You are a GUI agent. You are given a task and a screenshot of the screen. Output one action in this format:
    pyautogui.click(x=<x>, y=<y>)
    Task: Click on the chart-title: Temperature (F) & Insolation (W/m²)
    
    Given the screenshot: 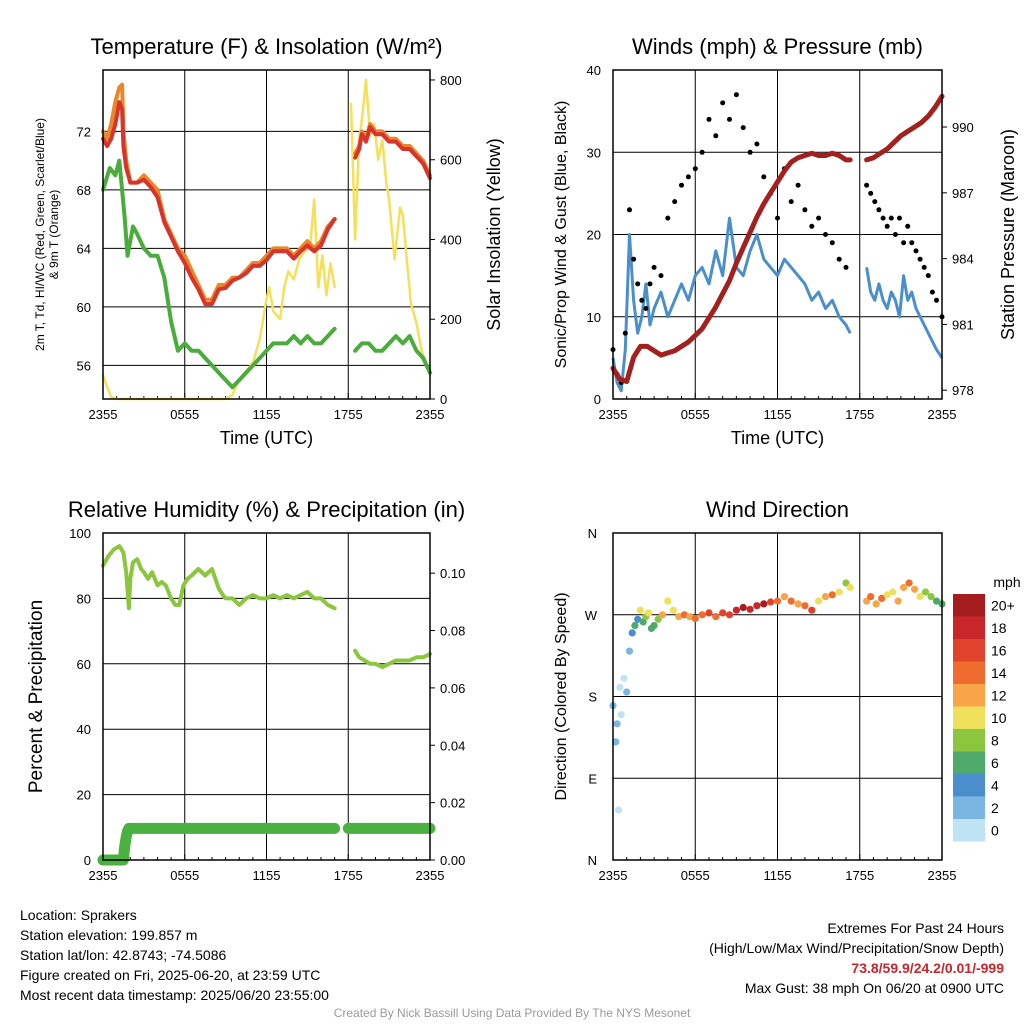 What is the action you would take?
    pyautogui.click(x=266, y=46)
    